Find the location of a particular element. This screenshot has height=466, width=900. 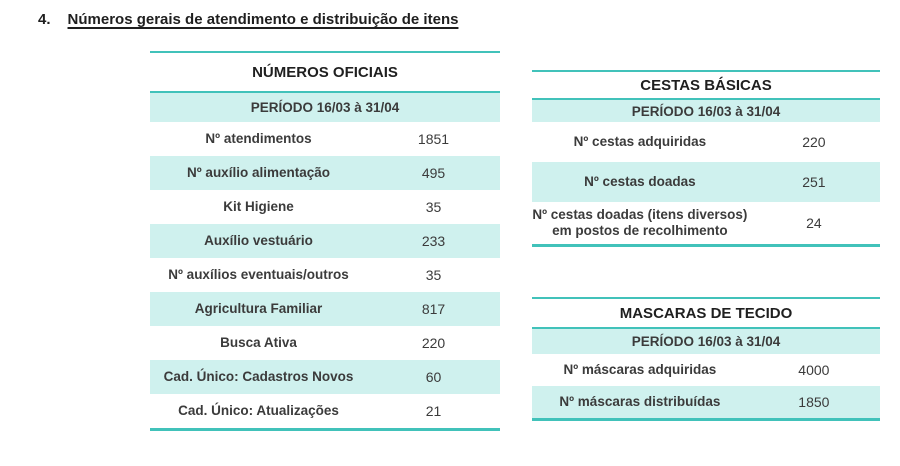

row-value: 1851 is located at coordinates (433, 139).